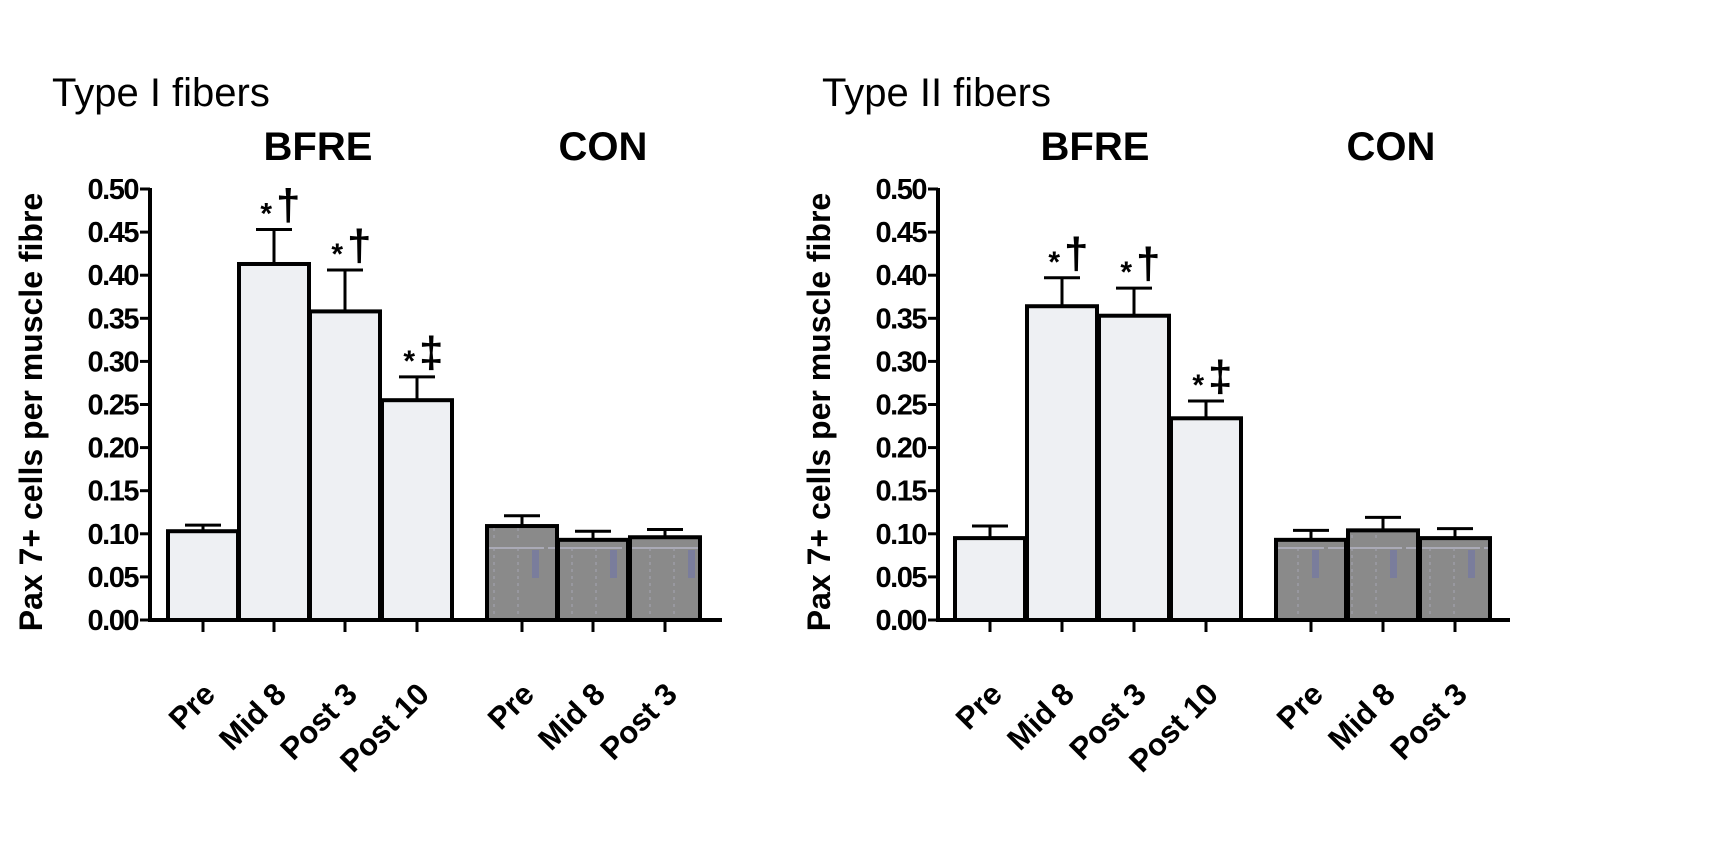  Describe the element at coordinates (936, 93) in the screenshot. I see `panel-title: Type II fibers` at that location.